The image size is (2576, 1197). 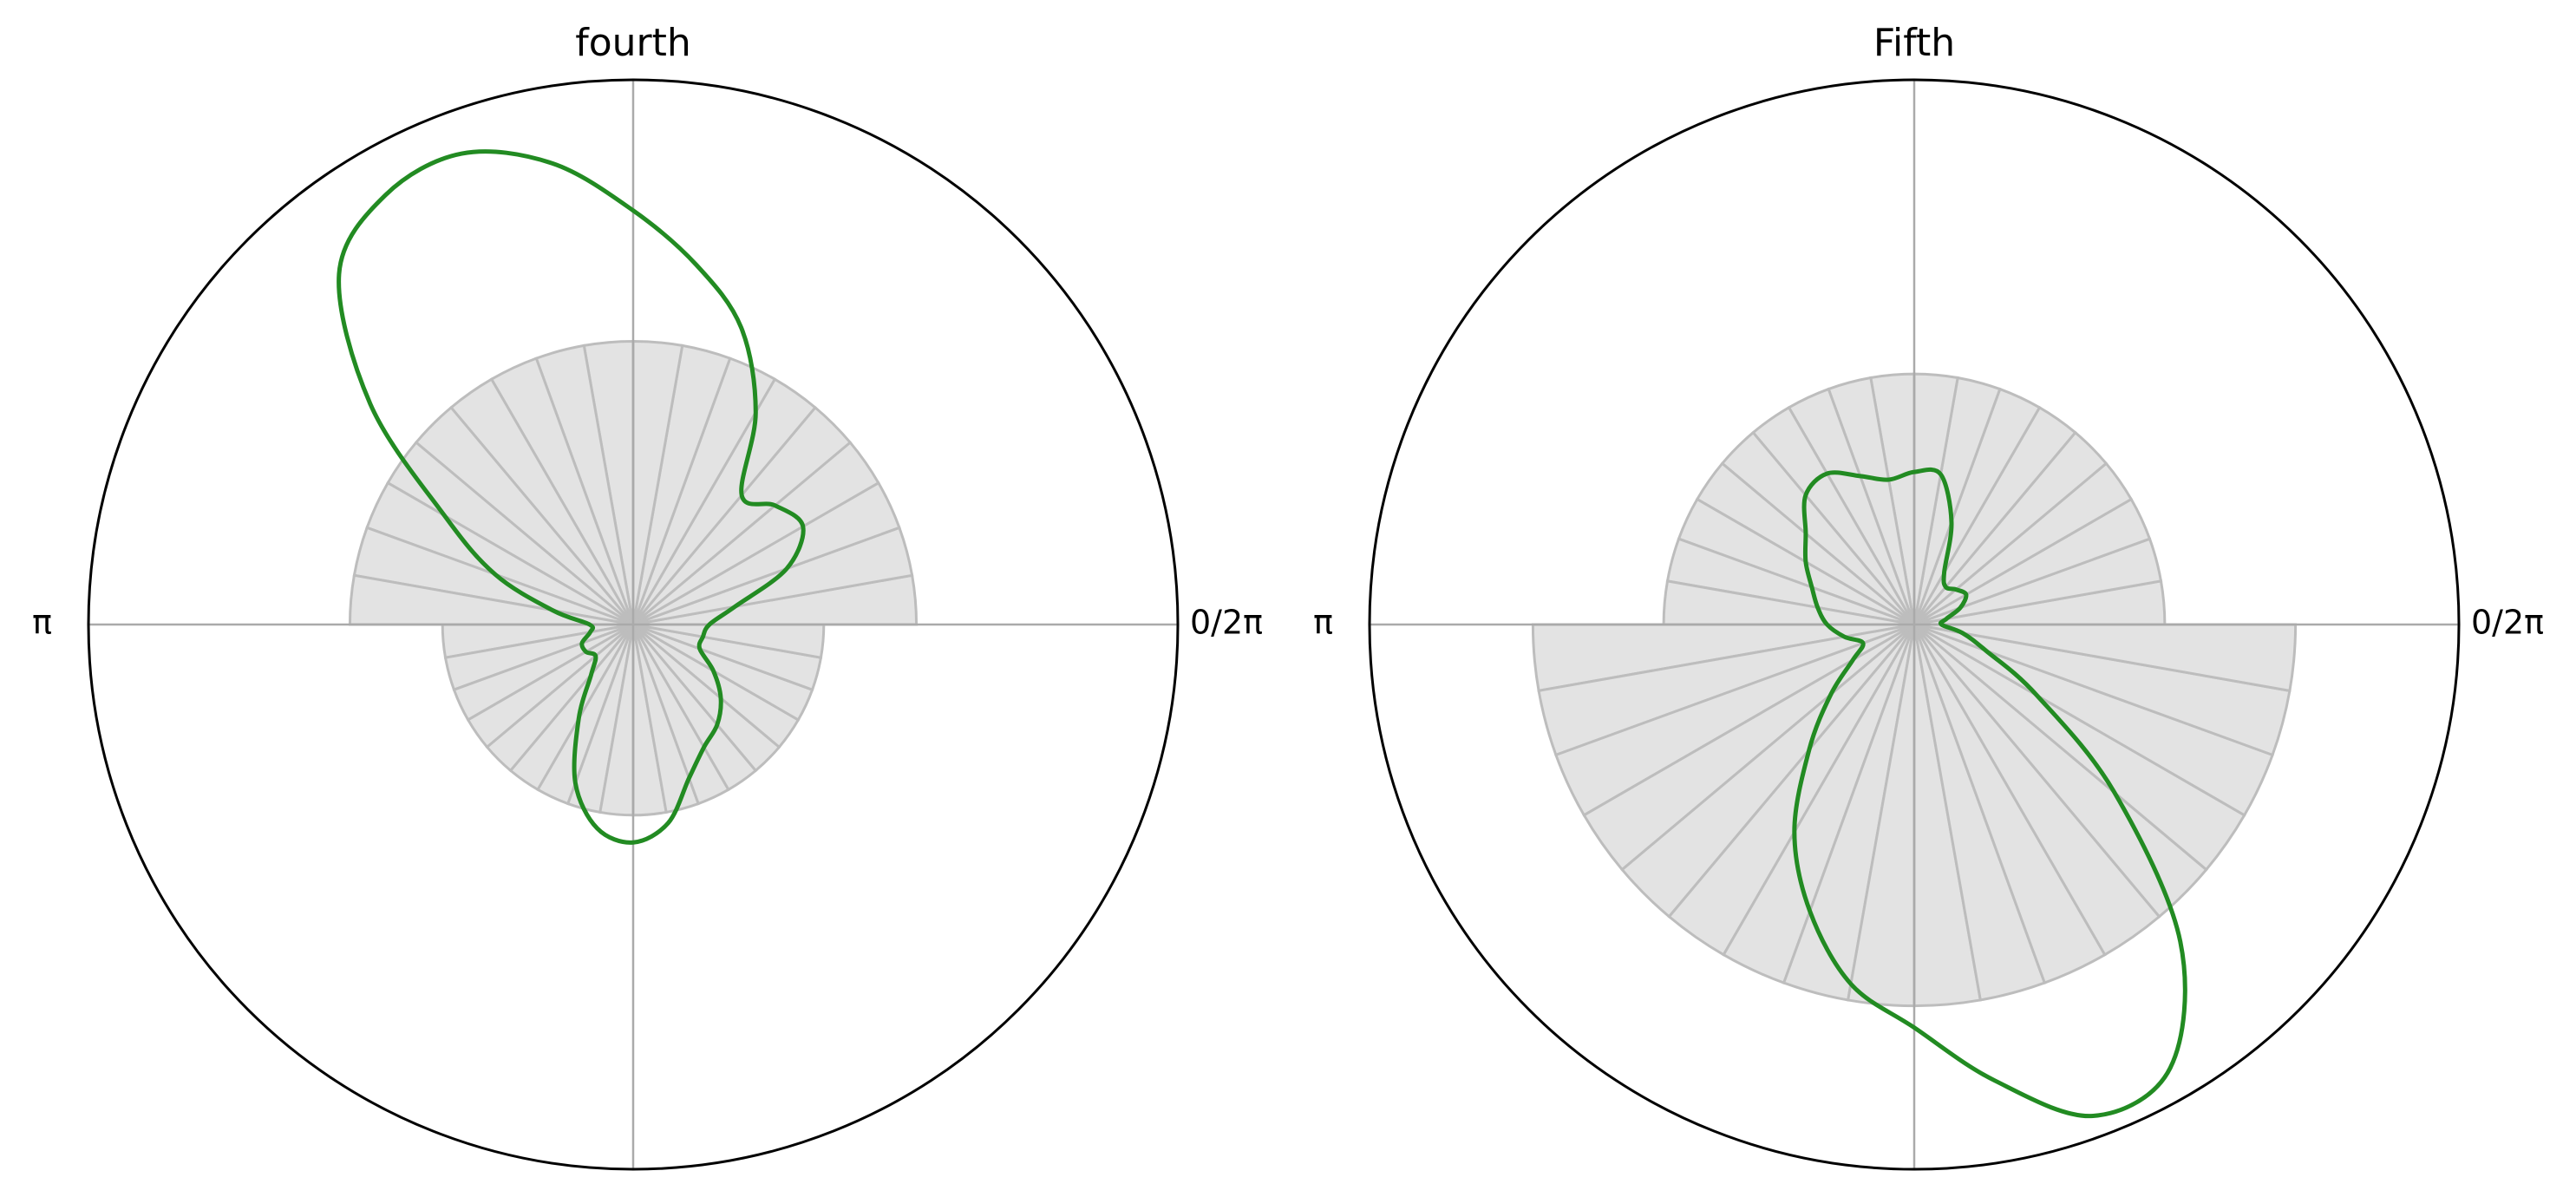 I want to click on chart-title: Fifth, so click(x=1914, y=43).